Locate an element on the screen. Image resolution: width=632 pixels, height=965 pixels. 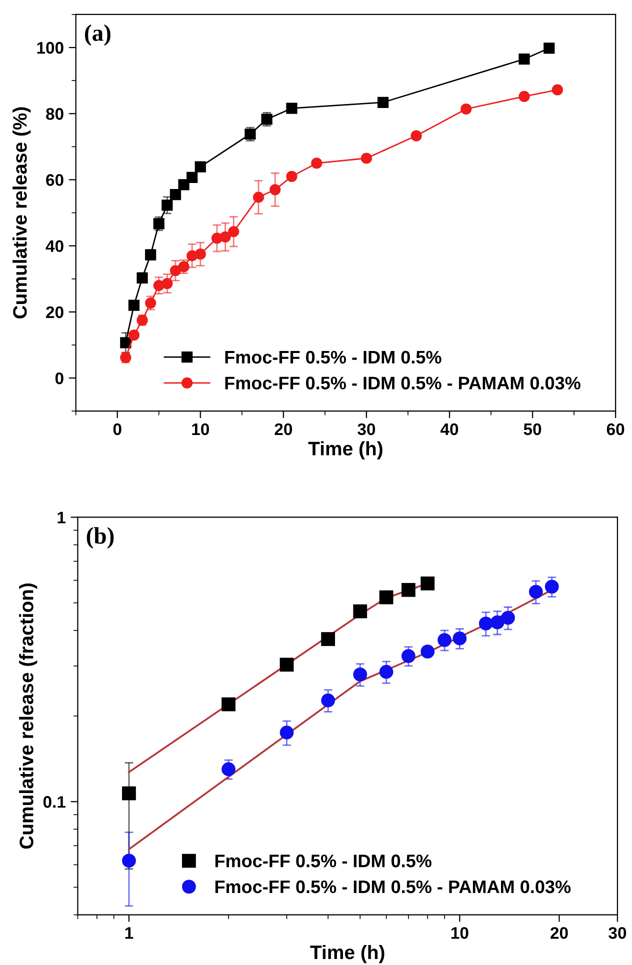
annotation: (b) is located at coordinates (100, 538).